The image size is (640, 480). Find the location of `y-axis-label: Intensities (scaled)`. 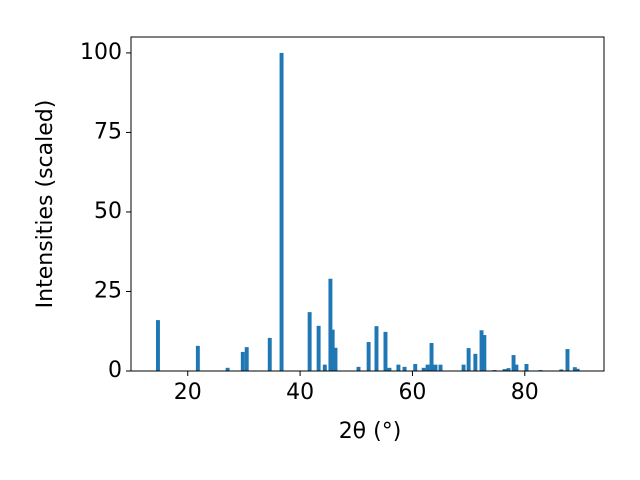

y-axis-label: Intensities (scaled) is located at coordinates (45, 204).